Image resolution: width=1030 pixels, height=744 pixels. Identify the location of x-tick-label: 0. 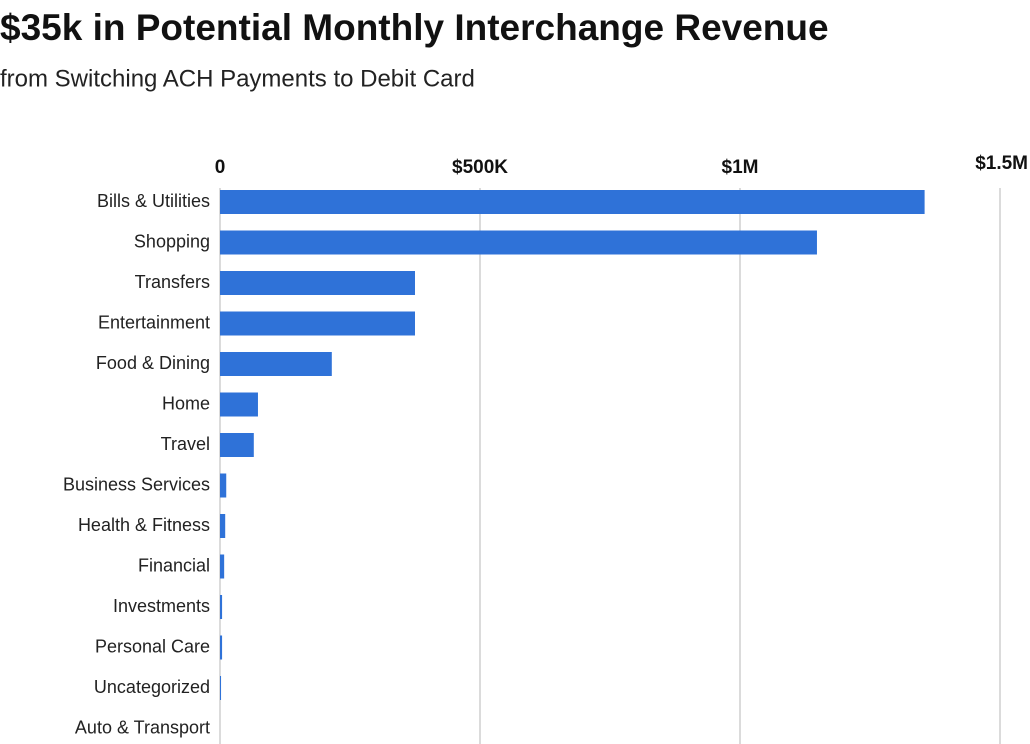
(220, 167).